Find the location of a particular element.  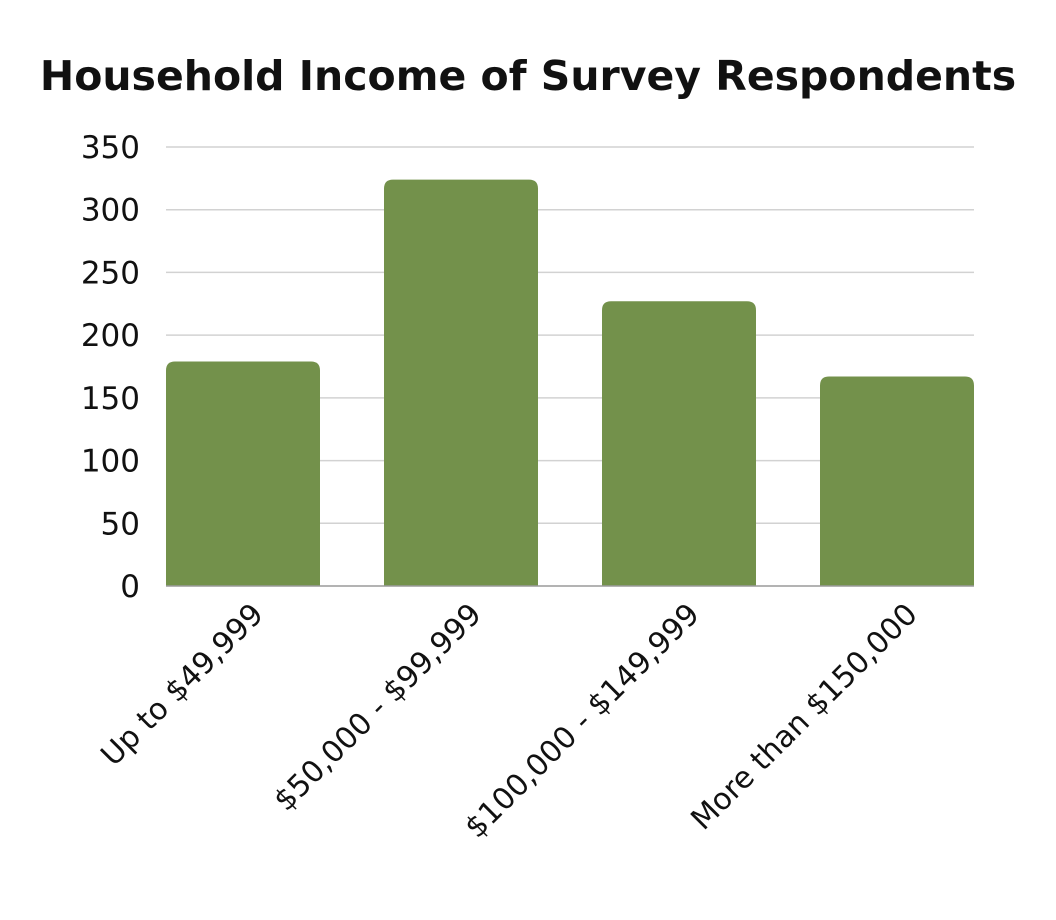

y-tick-label: 50 is located at coordinates (120, 524).